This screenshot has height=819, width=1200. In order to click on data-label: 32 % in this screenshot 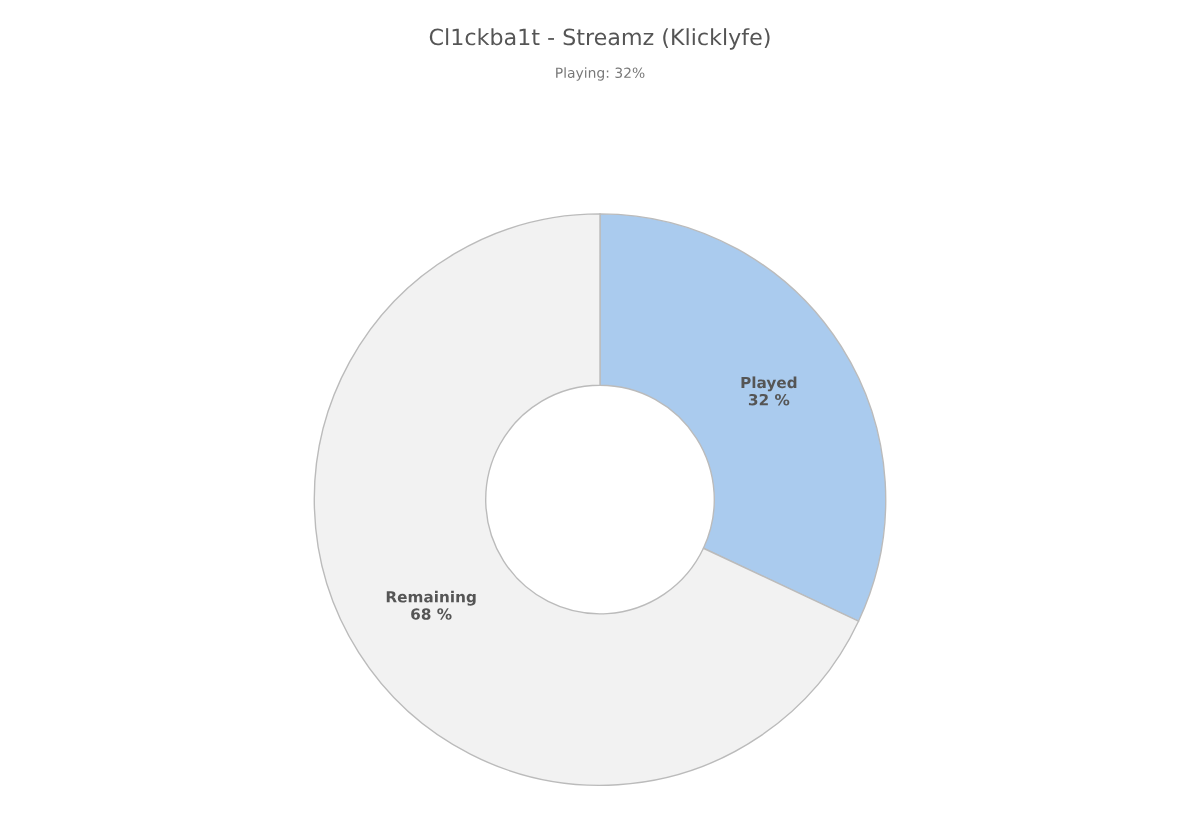, I will do `click(769, 399)`.